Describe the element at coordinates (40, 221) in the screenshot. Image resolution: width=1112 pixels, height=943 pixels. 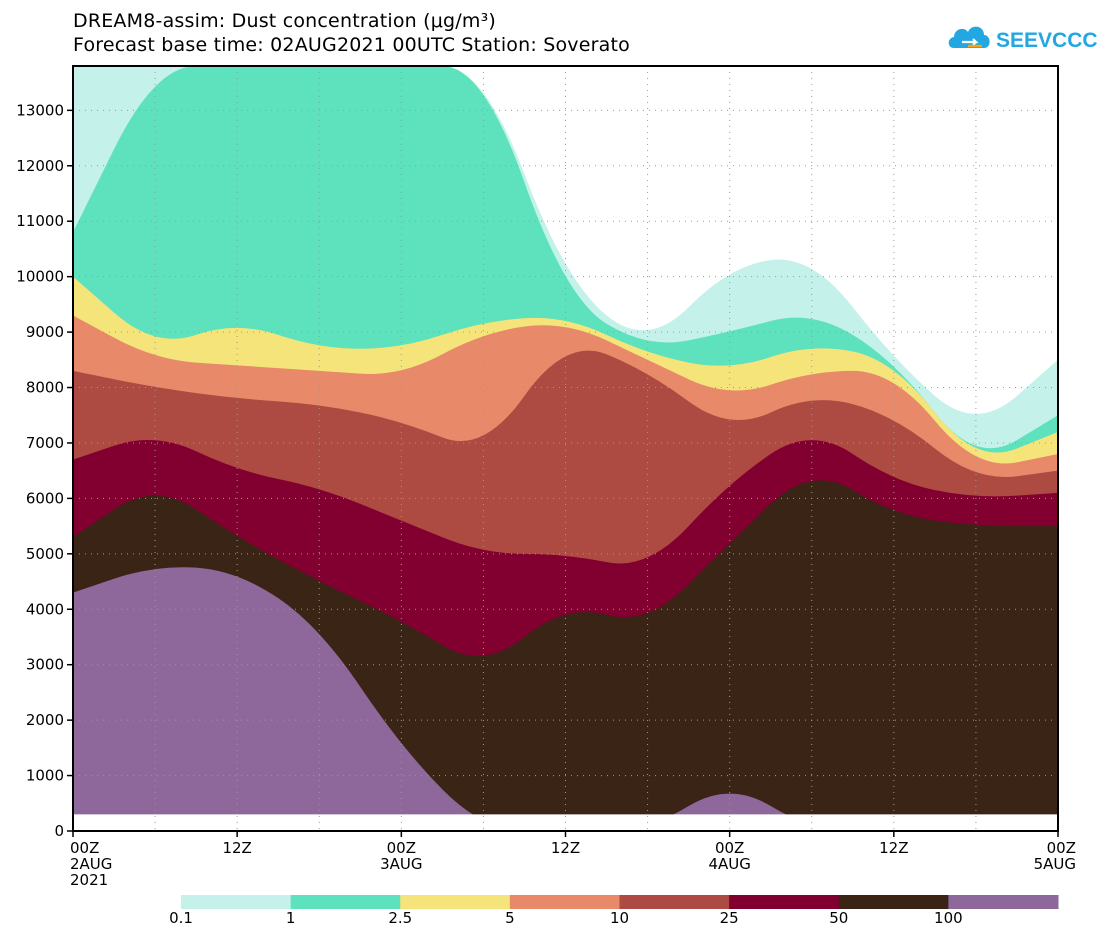
I see `y-tick-label: 11000` at that location.